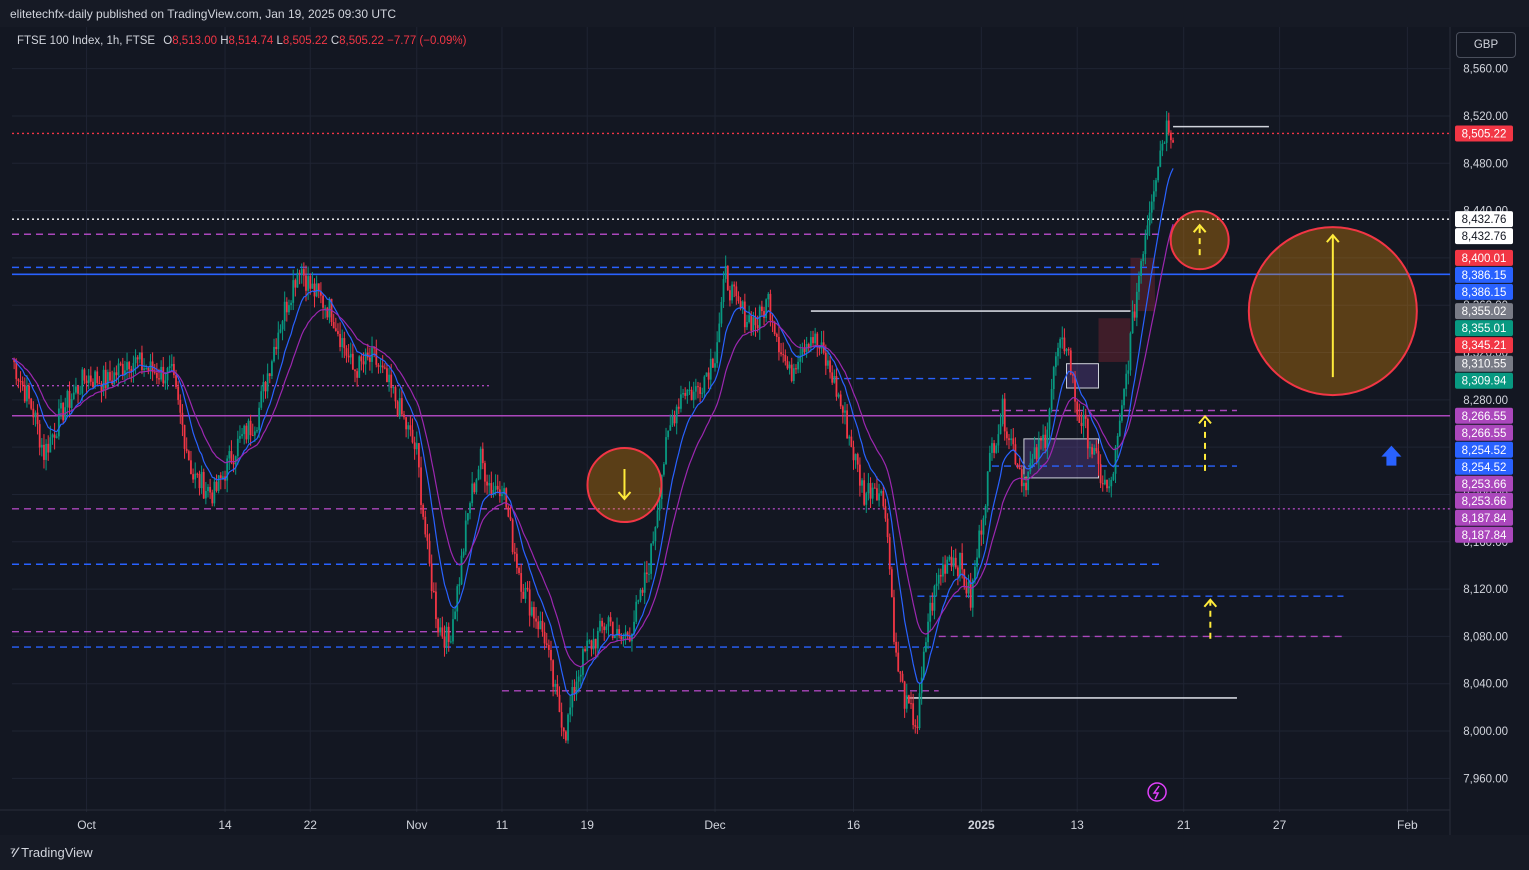  Describe the element at coordinates (1485, 401) in the screenshot. I see `y-tick-label: 8,280.00` at that location.